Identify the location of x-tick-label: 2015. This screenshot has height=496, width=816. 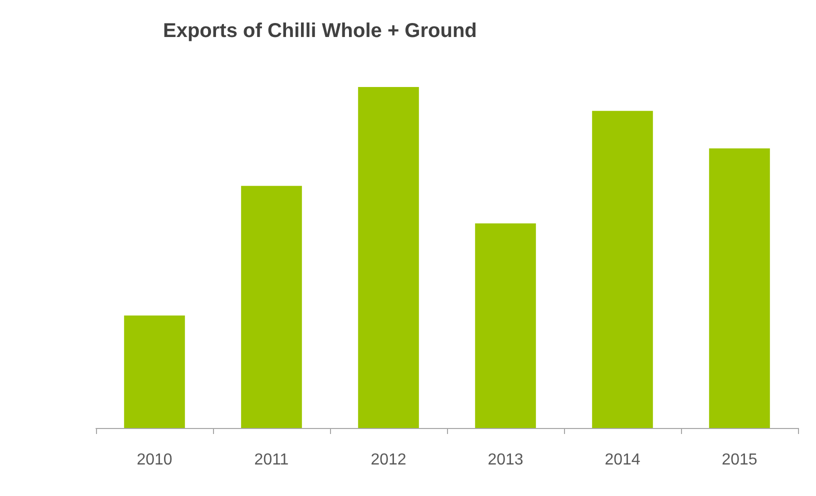
(740, 460).